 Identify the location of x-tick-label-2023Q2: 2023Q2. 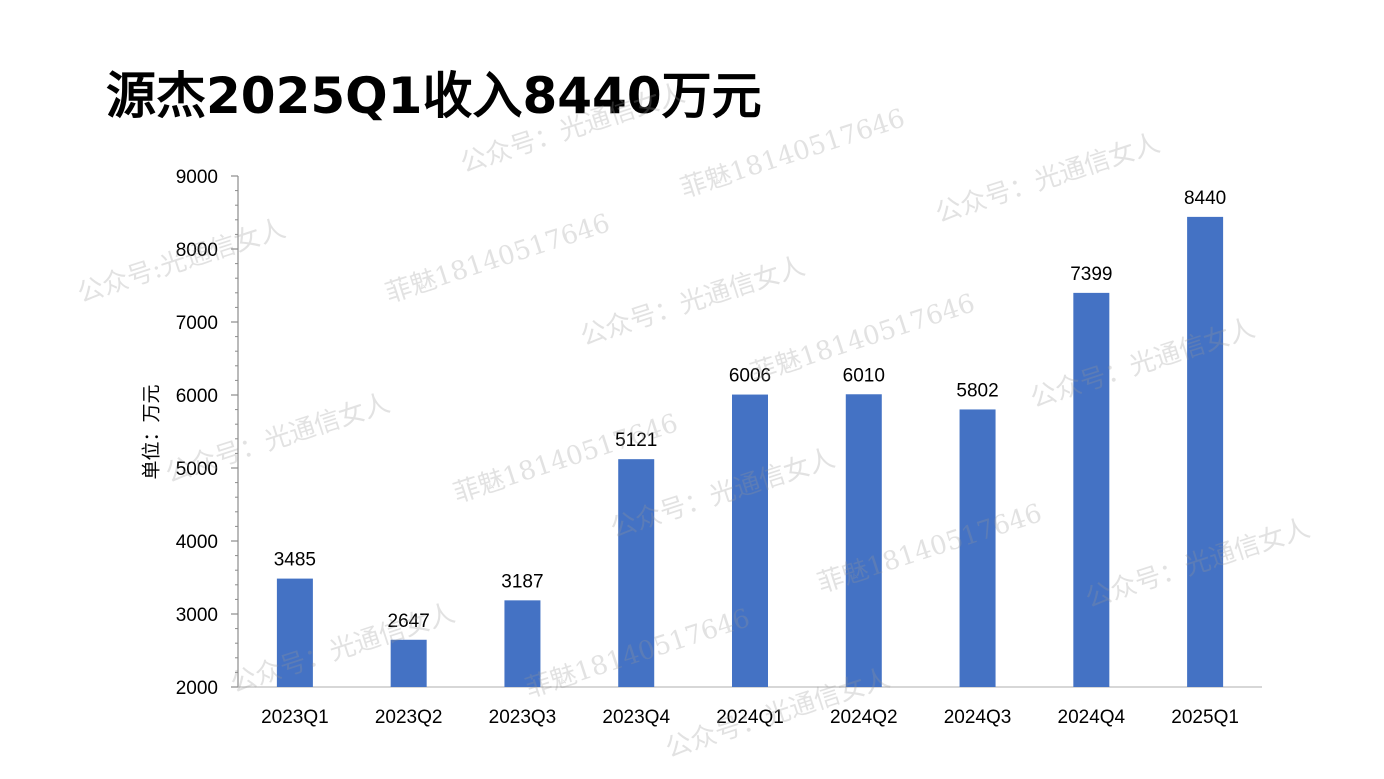
(409, 717).